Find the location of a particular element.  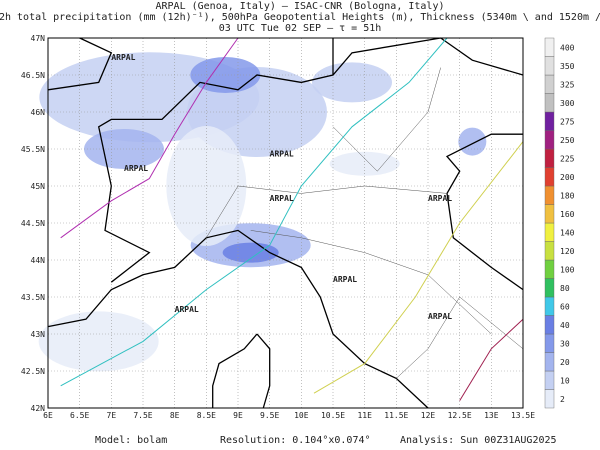

lat-tick-label: 44.5N is located at coordinates (33, 223).